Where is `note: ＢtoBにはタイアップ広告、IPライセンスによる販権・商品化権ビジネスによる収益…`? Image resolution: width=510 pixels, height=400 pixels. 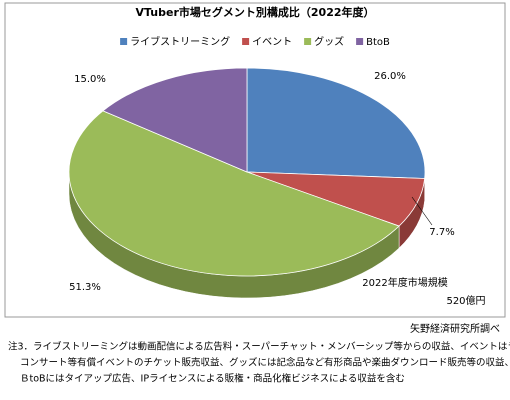 note: ＢtoBにはタイアップ広告、IPライセンスによる販権・商品化権ビジネスによる収益… is located at coordinates (212, 379).